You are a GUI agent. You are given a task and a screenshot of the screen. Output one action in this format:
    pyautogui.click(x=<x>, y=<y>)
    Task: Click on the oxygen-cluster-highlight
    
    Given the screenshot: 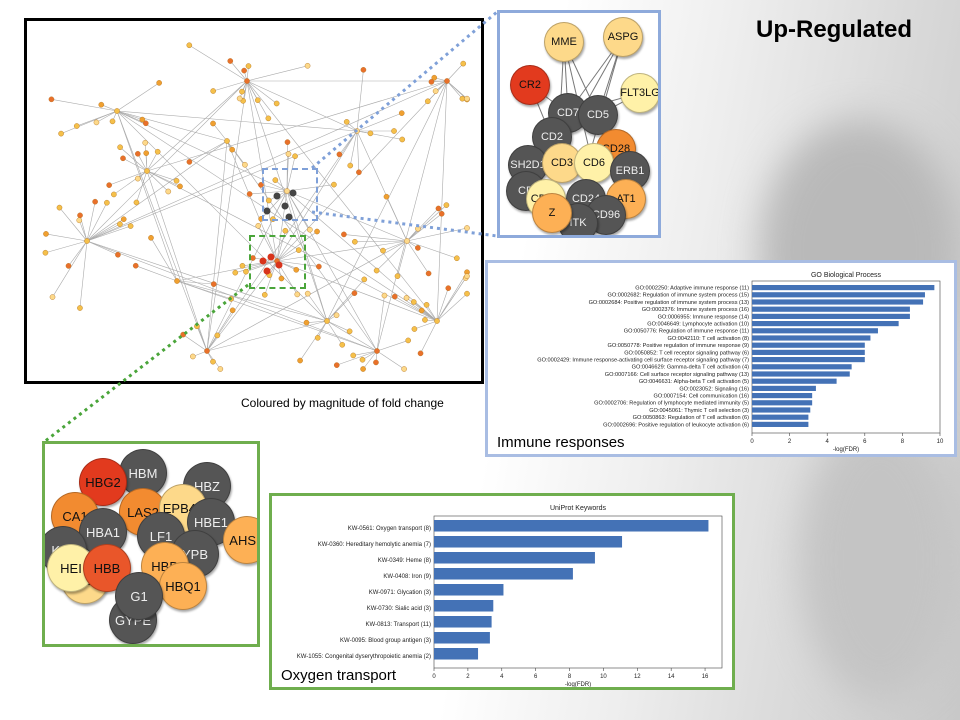 What is the action you would take?
    pyautogui.click(x=277, y=262)
    